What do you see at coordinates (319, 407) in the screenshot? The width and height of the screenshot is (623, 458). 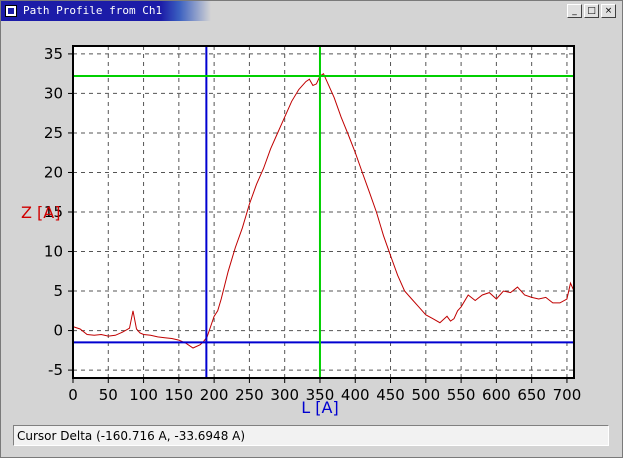 I see `x-axis-label: L [A]` at bounding box center [319, 407].